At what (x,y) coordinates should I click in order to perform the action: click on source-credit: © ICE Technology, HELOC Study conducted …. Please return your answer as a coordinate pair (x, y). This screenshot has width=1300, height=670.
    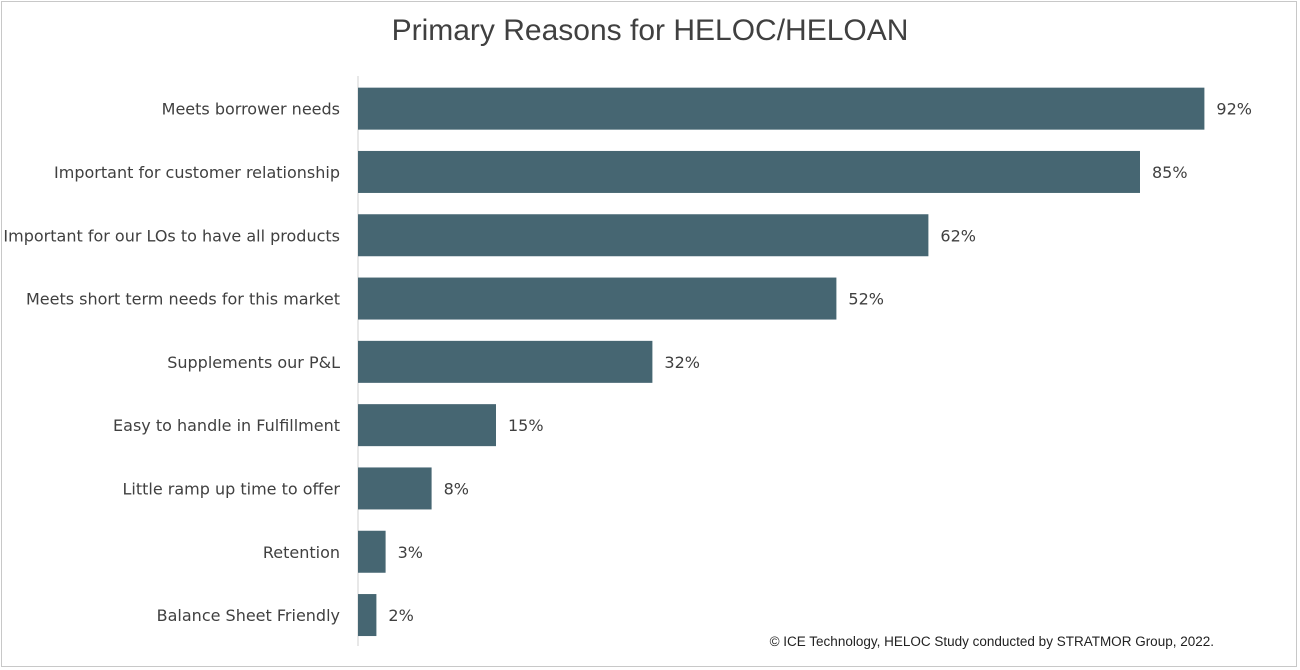
    Looking at the image, I should click on (991, 641).